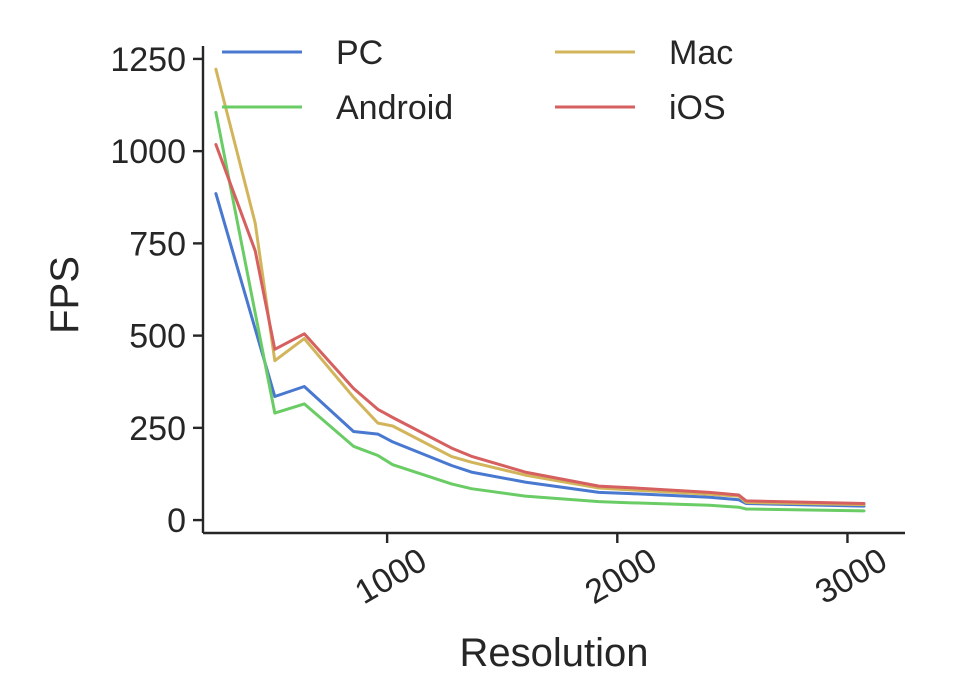 Image resolution: width=968 pixels, height=684 pixels. What do you see at coordinates (176, 521) in the screenshot?
I see `y-tick-label: 0` at bounding box center [176, 521].